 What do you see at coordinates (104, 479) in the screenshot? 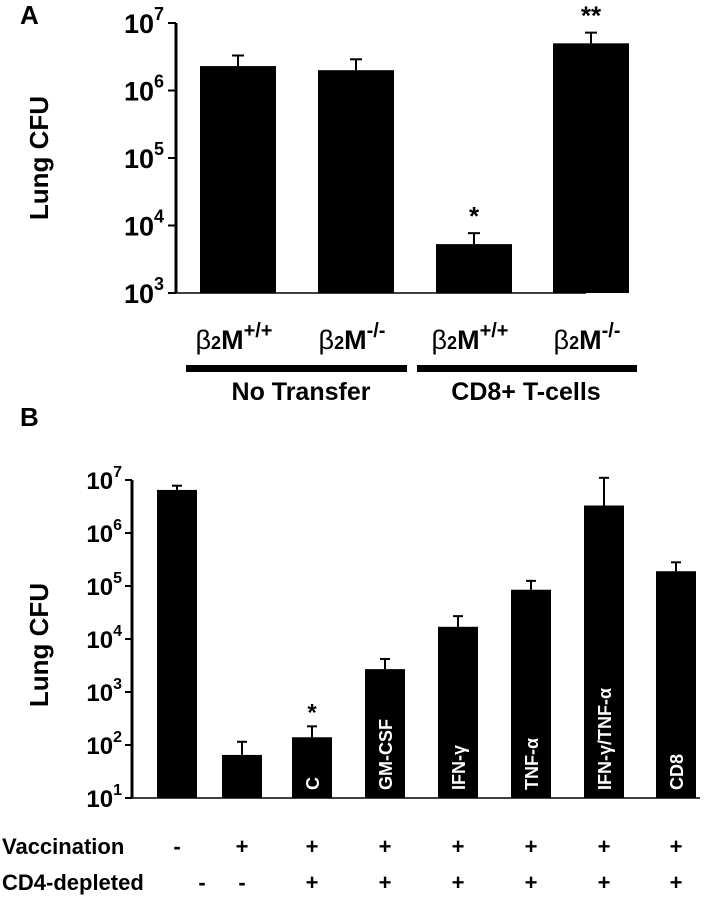
I see `y-tick-label-b: 10⁷` at bounding box center [104, 479].